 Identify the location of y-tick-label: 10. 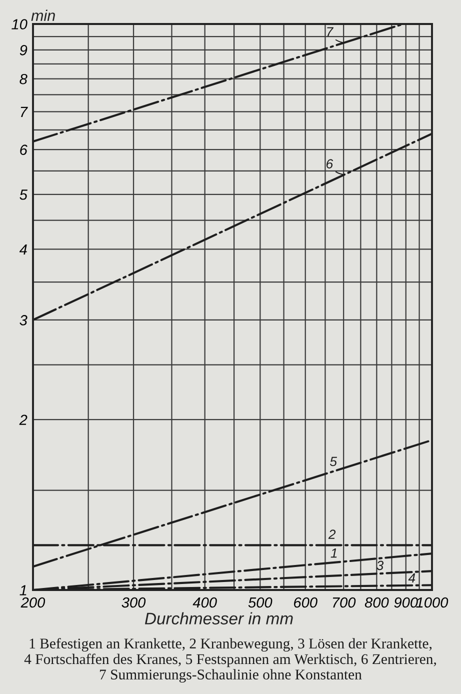
(20, 24).